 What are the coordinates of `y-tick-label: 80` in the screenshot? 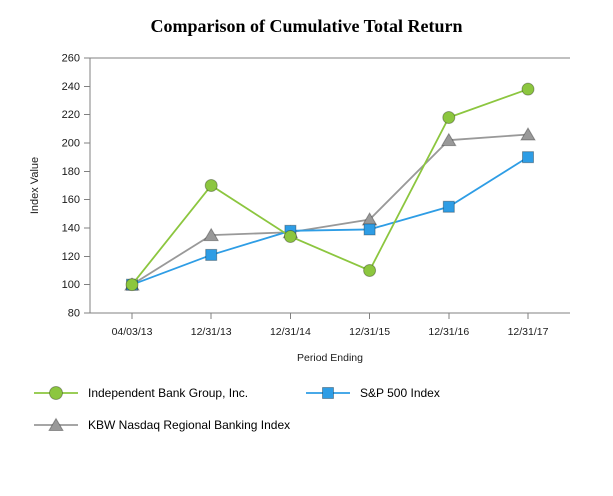 It's located at (74, 314).